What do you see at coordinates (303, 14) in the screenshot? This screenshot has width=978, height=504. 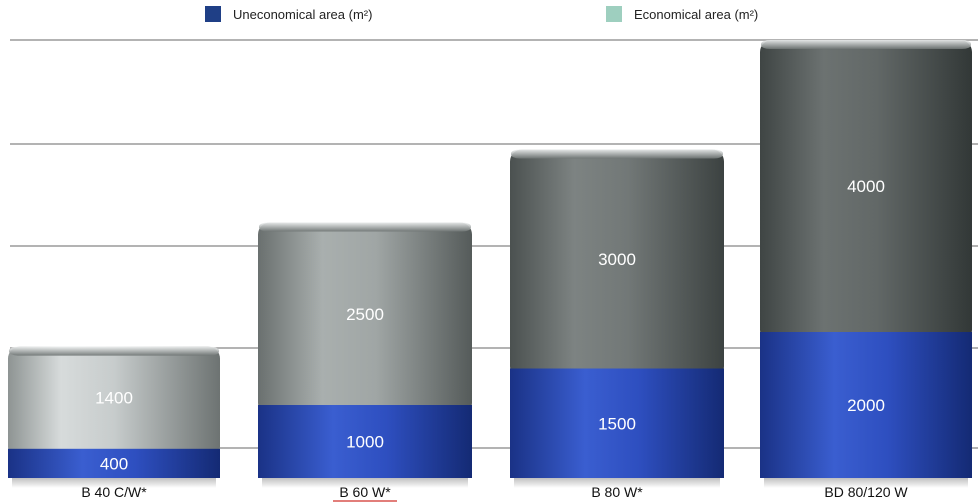 I see `legend-label-uneconomical: Uneconomical area (m²)` at bounding box center [303, 14].